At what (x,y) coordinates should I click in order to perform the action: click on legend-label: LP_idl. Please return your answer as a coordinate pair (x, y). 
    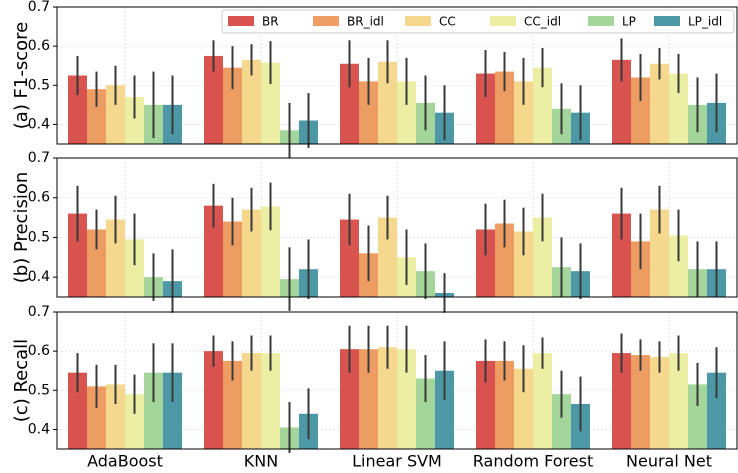
    Looking at the image, I should click on (705, 22).